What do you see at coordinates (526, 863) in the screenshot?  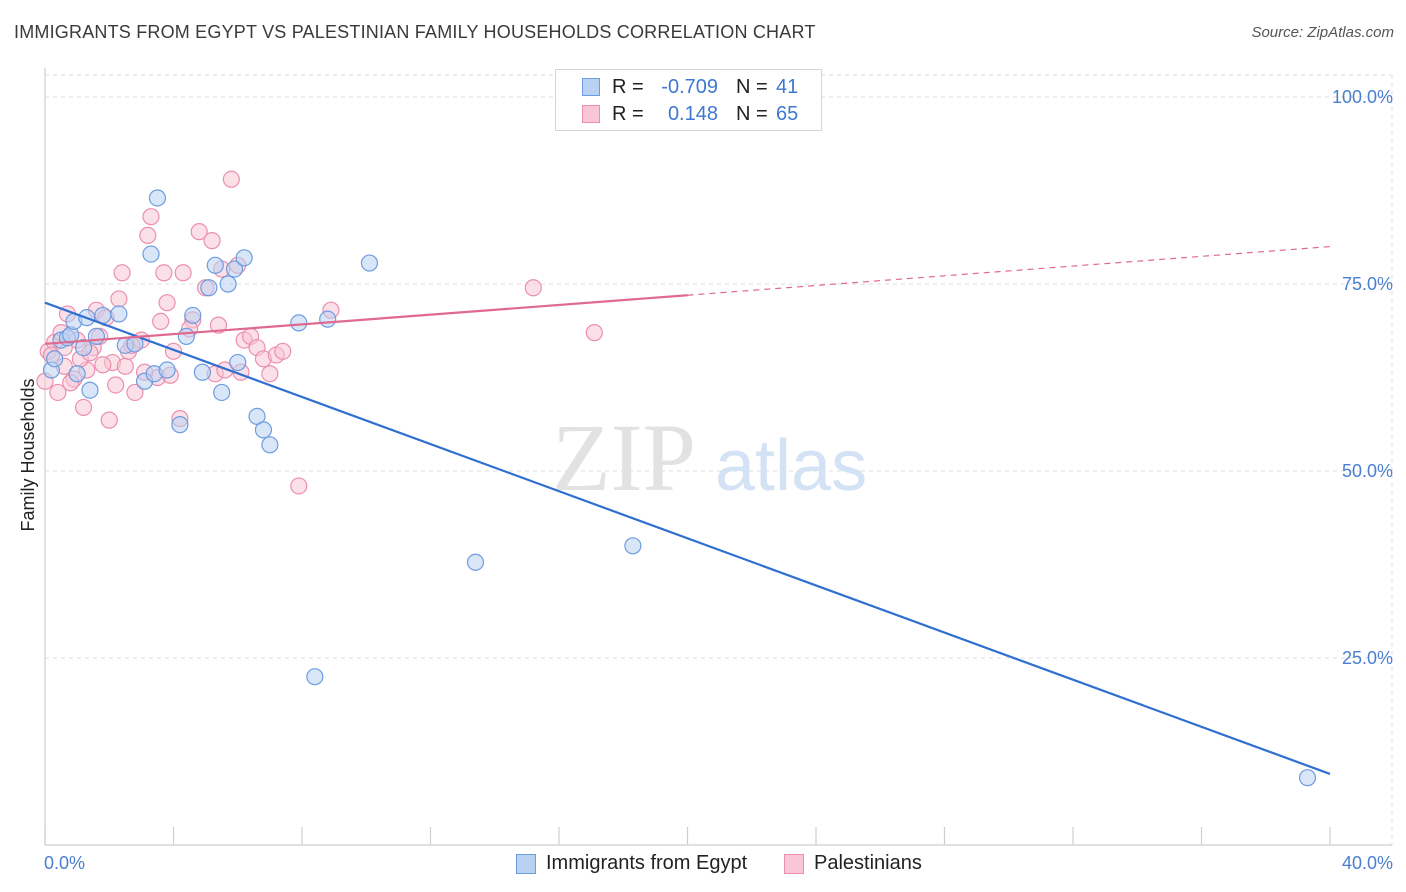 I see `bottom-legend-swatch-egypt` at bounding box center [526, 863].